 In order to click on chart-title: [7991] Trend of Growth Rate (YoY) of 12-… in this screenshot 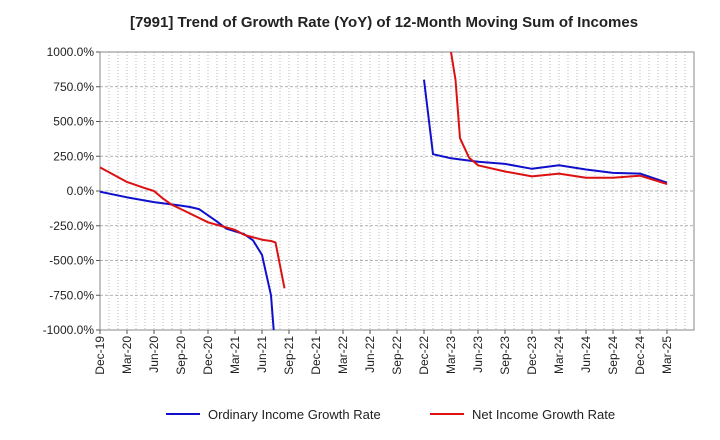, I will do `click(384, 22)`.